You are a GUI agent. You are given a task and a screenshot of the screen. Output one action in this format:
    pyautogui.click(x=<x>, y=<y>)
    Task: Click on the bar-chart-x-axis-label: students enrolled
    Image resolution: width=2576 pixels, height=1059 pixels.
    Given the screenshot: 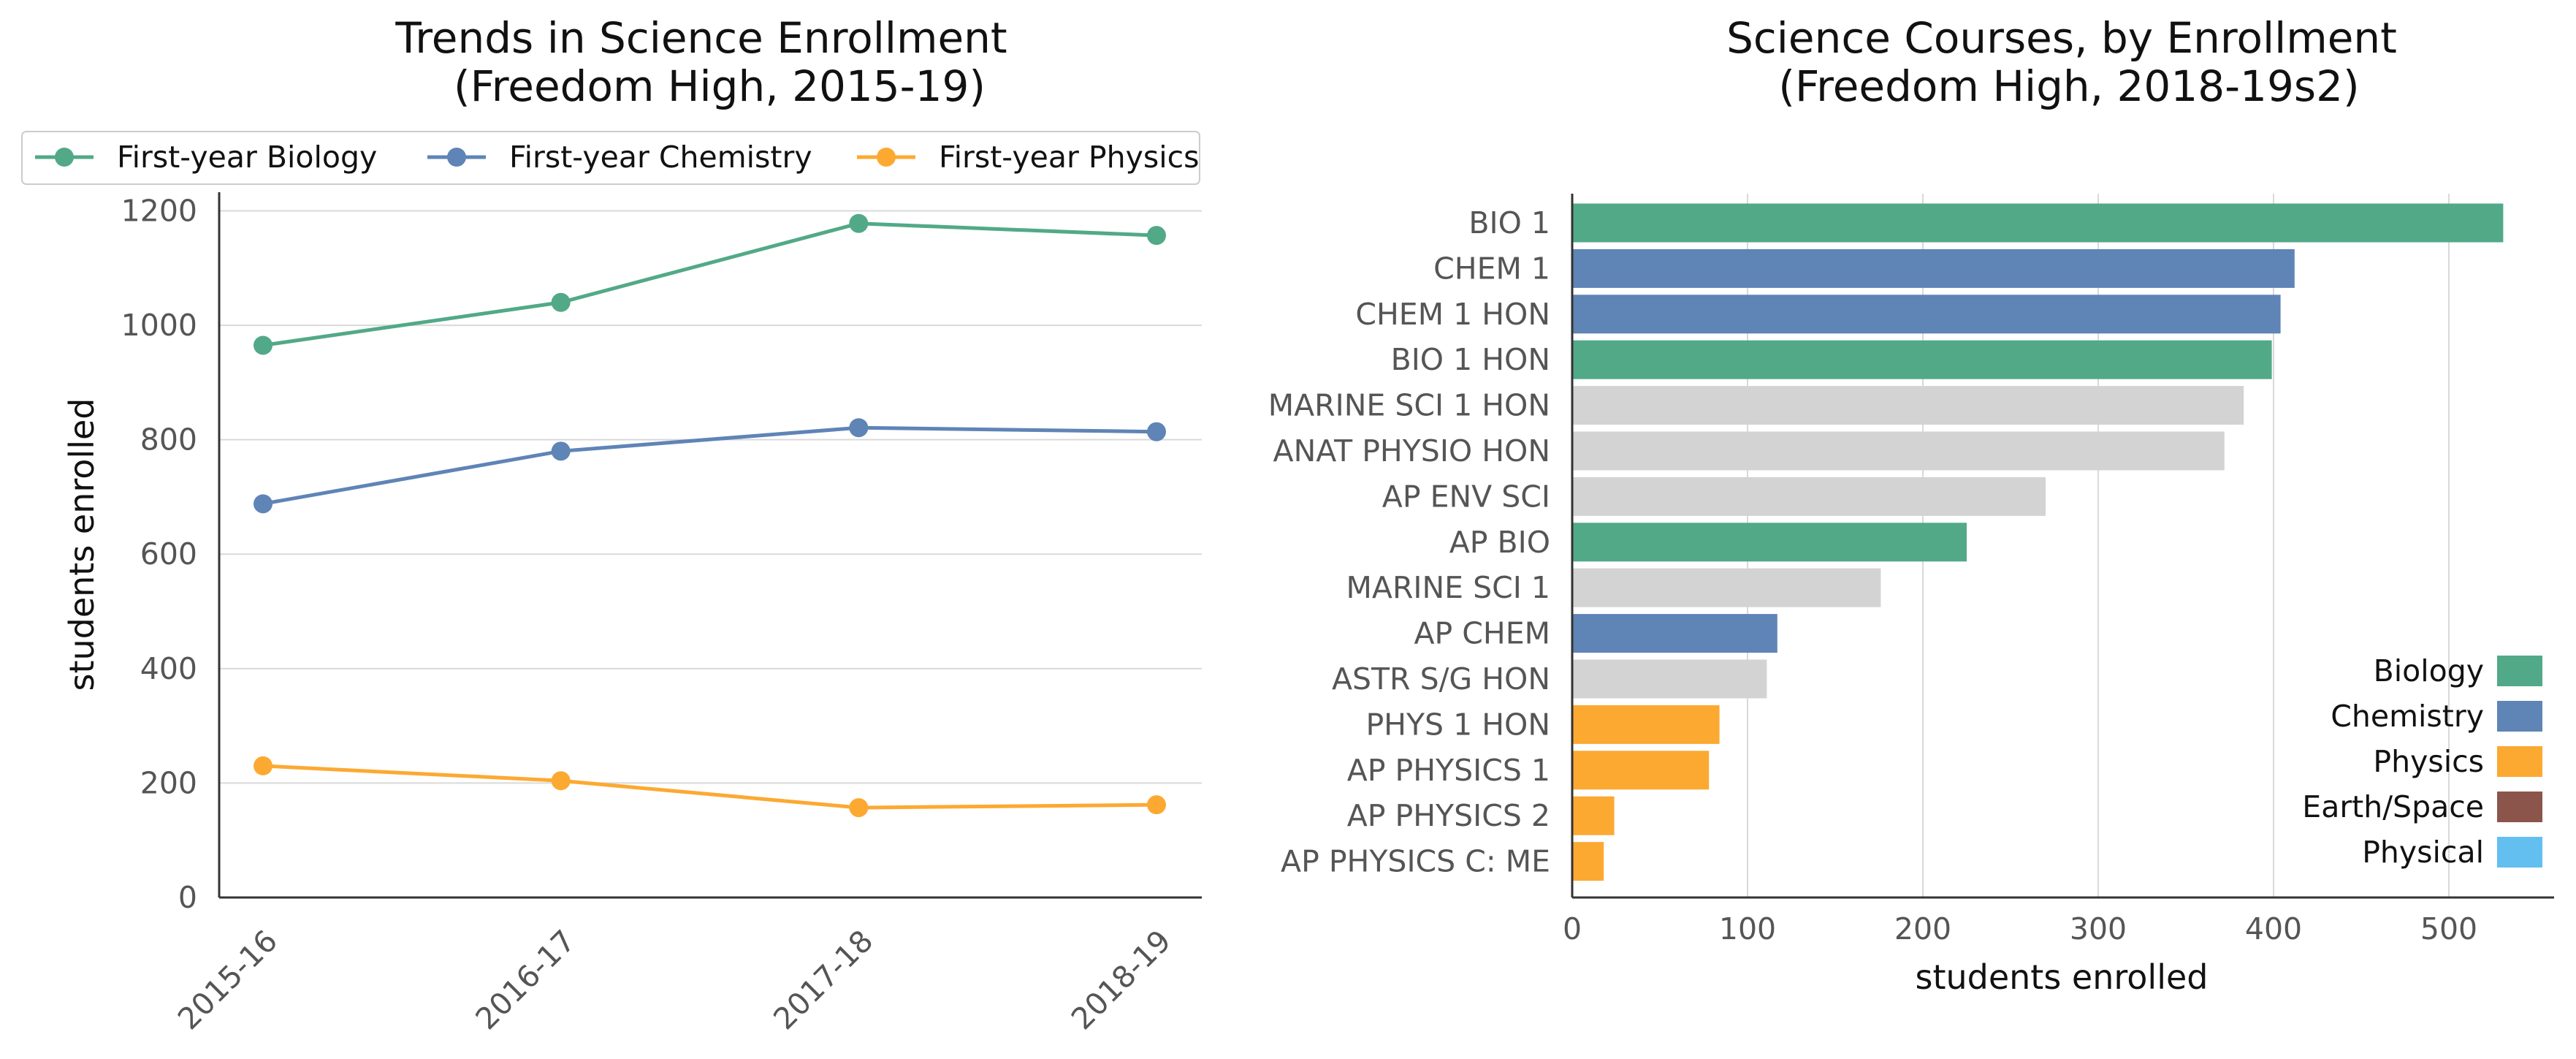 What is the action you would take?
    pyautogui.click(x=2062, y=977)
    